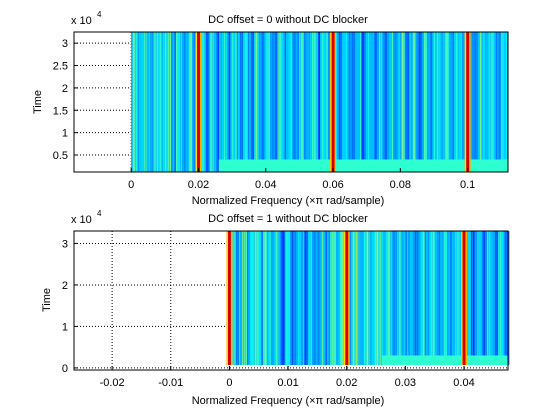  I want to click on y-axis-bottom: 0 1 2 3, so click(70, 306).